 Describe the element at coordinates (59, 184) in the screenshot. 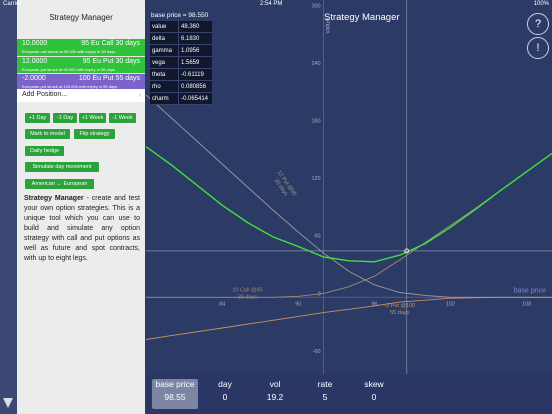

I see `american-european-button: American ↔ European` at that location.